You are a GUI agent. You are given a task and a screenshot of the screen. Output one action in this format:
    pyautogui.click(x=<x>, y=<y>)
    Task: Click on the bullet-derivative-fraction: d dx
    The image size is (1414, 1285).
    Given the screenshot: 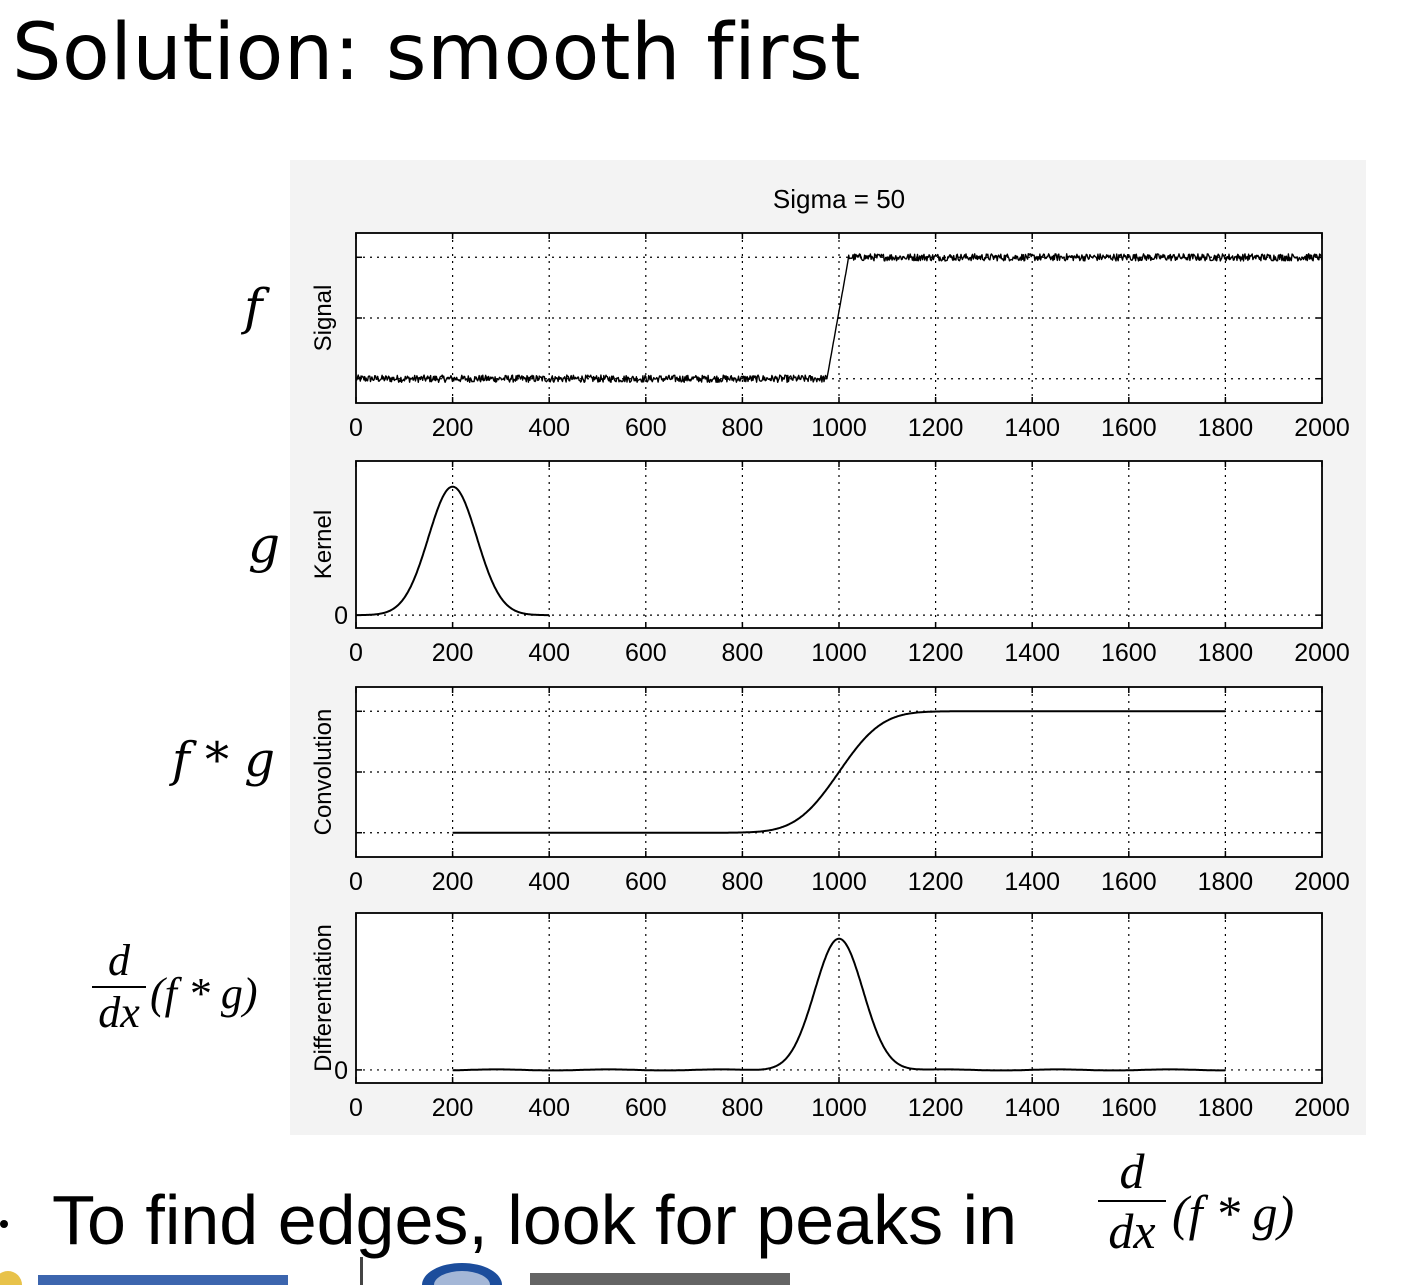 What is the action you would take?
    pyautogui.click(x=1132, y=1201)
    